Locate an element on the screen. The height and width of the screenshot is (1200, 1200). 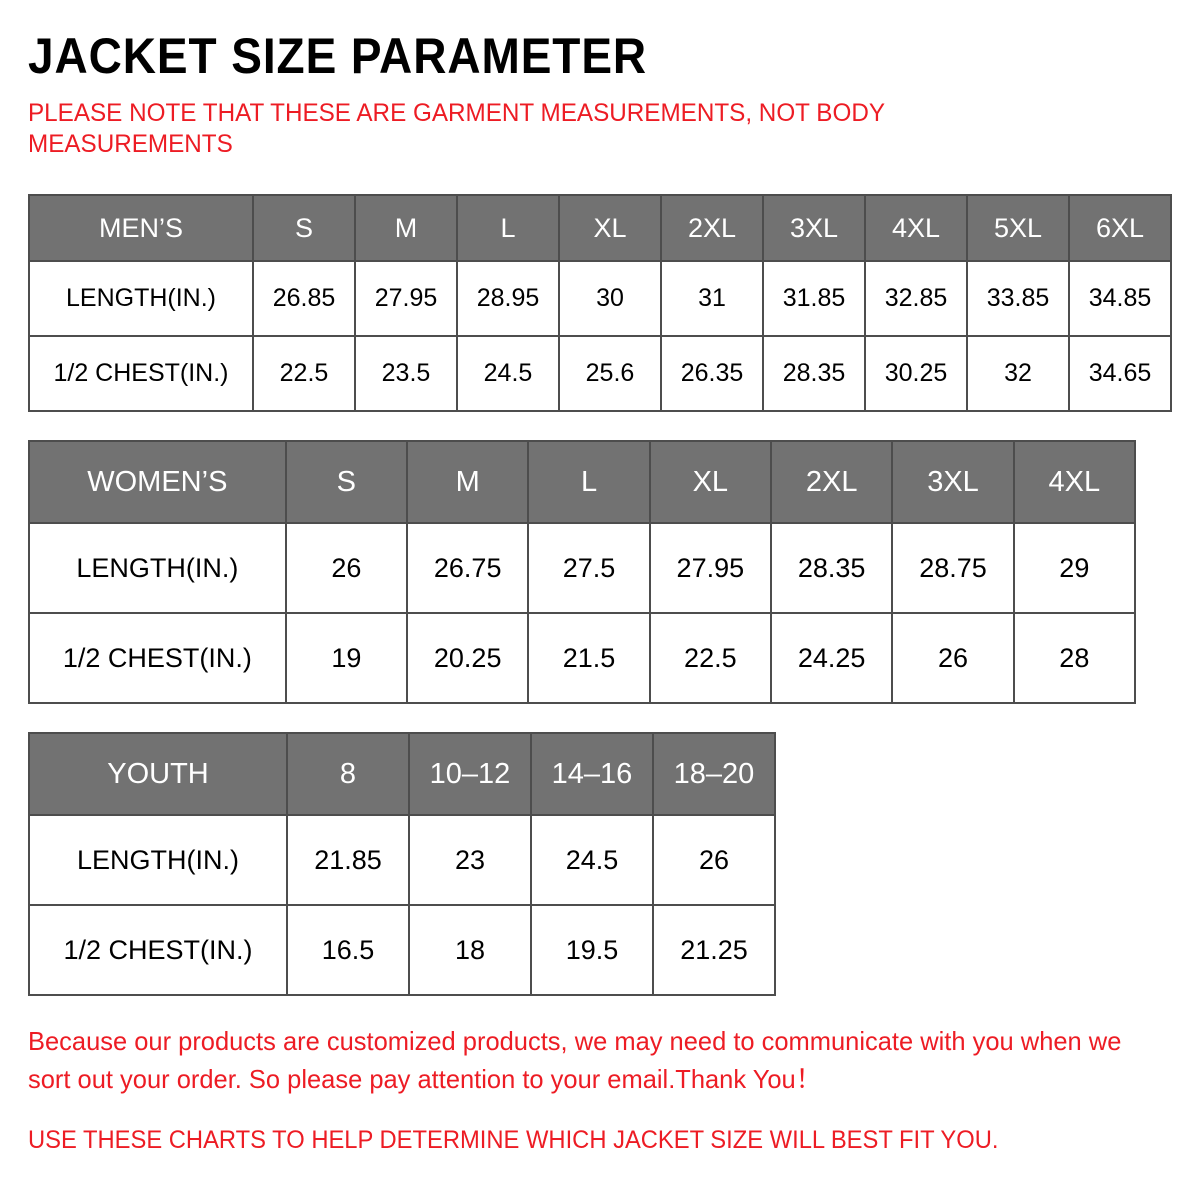
mens-header-row: MEN’S S M L XL 2XL 3XL 4XL 5XL 6XL is located at coordinates (600, 228).